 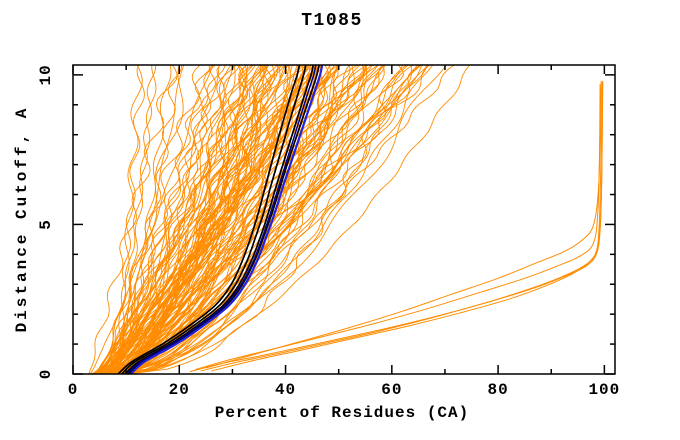 What do you see at coordinates (46, 224) in the screenshot?
I see `y-tick-label: 5` at bounding box center [46, 224].